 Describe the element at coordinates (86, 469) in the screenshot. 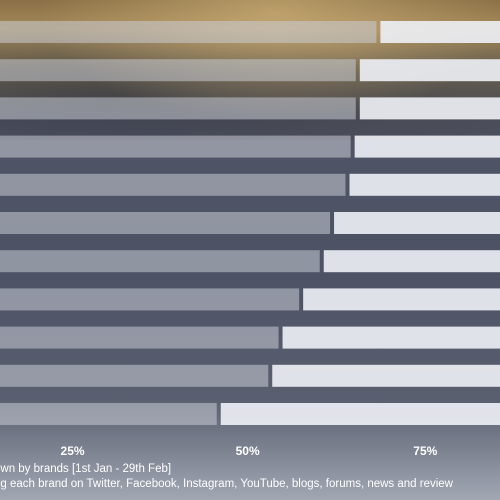

I see `caption-line-1: own by brands [1st Jan - 29th Feb]` at that location.